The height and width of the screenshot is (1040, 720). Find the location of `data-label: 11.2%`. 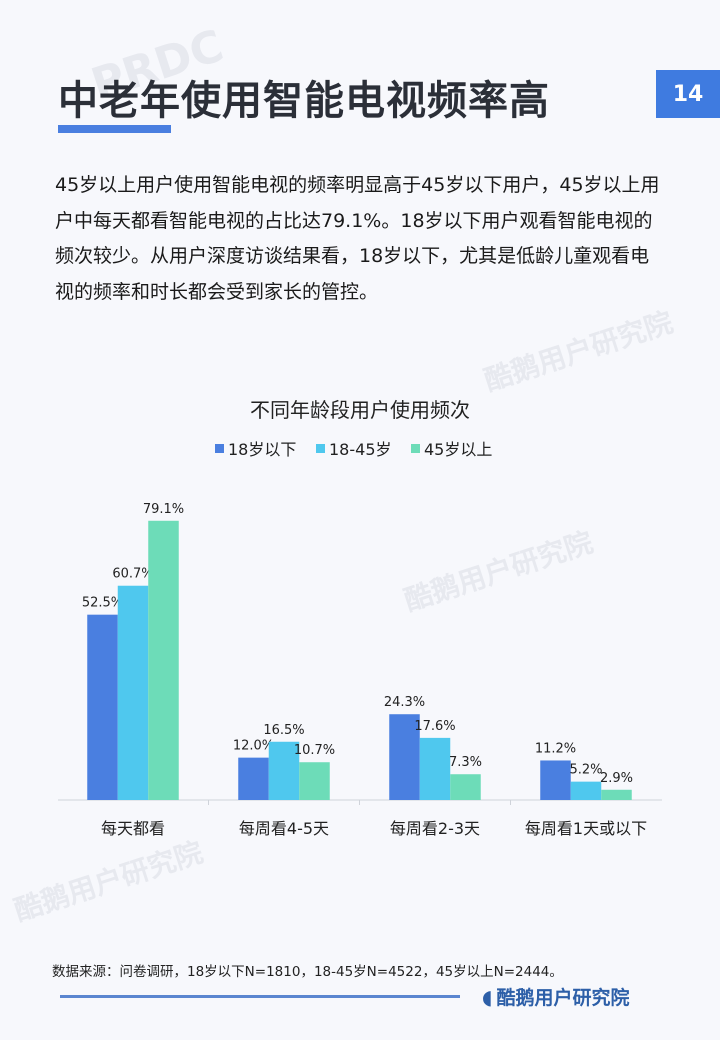

data-label: 11.2% is located at coordinates (555, 748).